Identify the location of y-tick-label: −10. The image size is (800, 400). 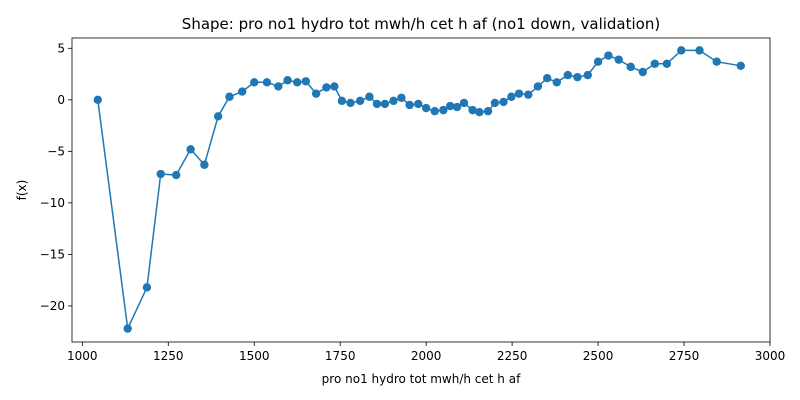
(52, 203).